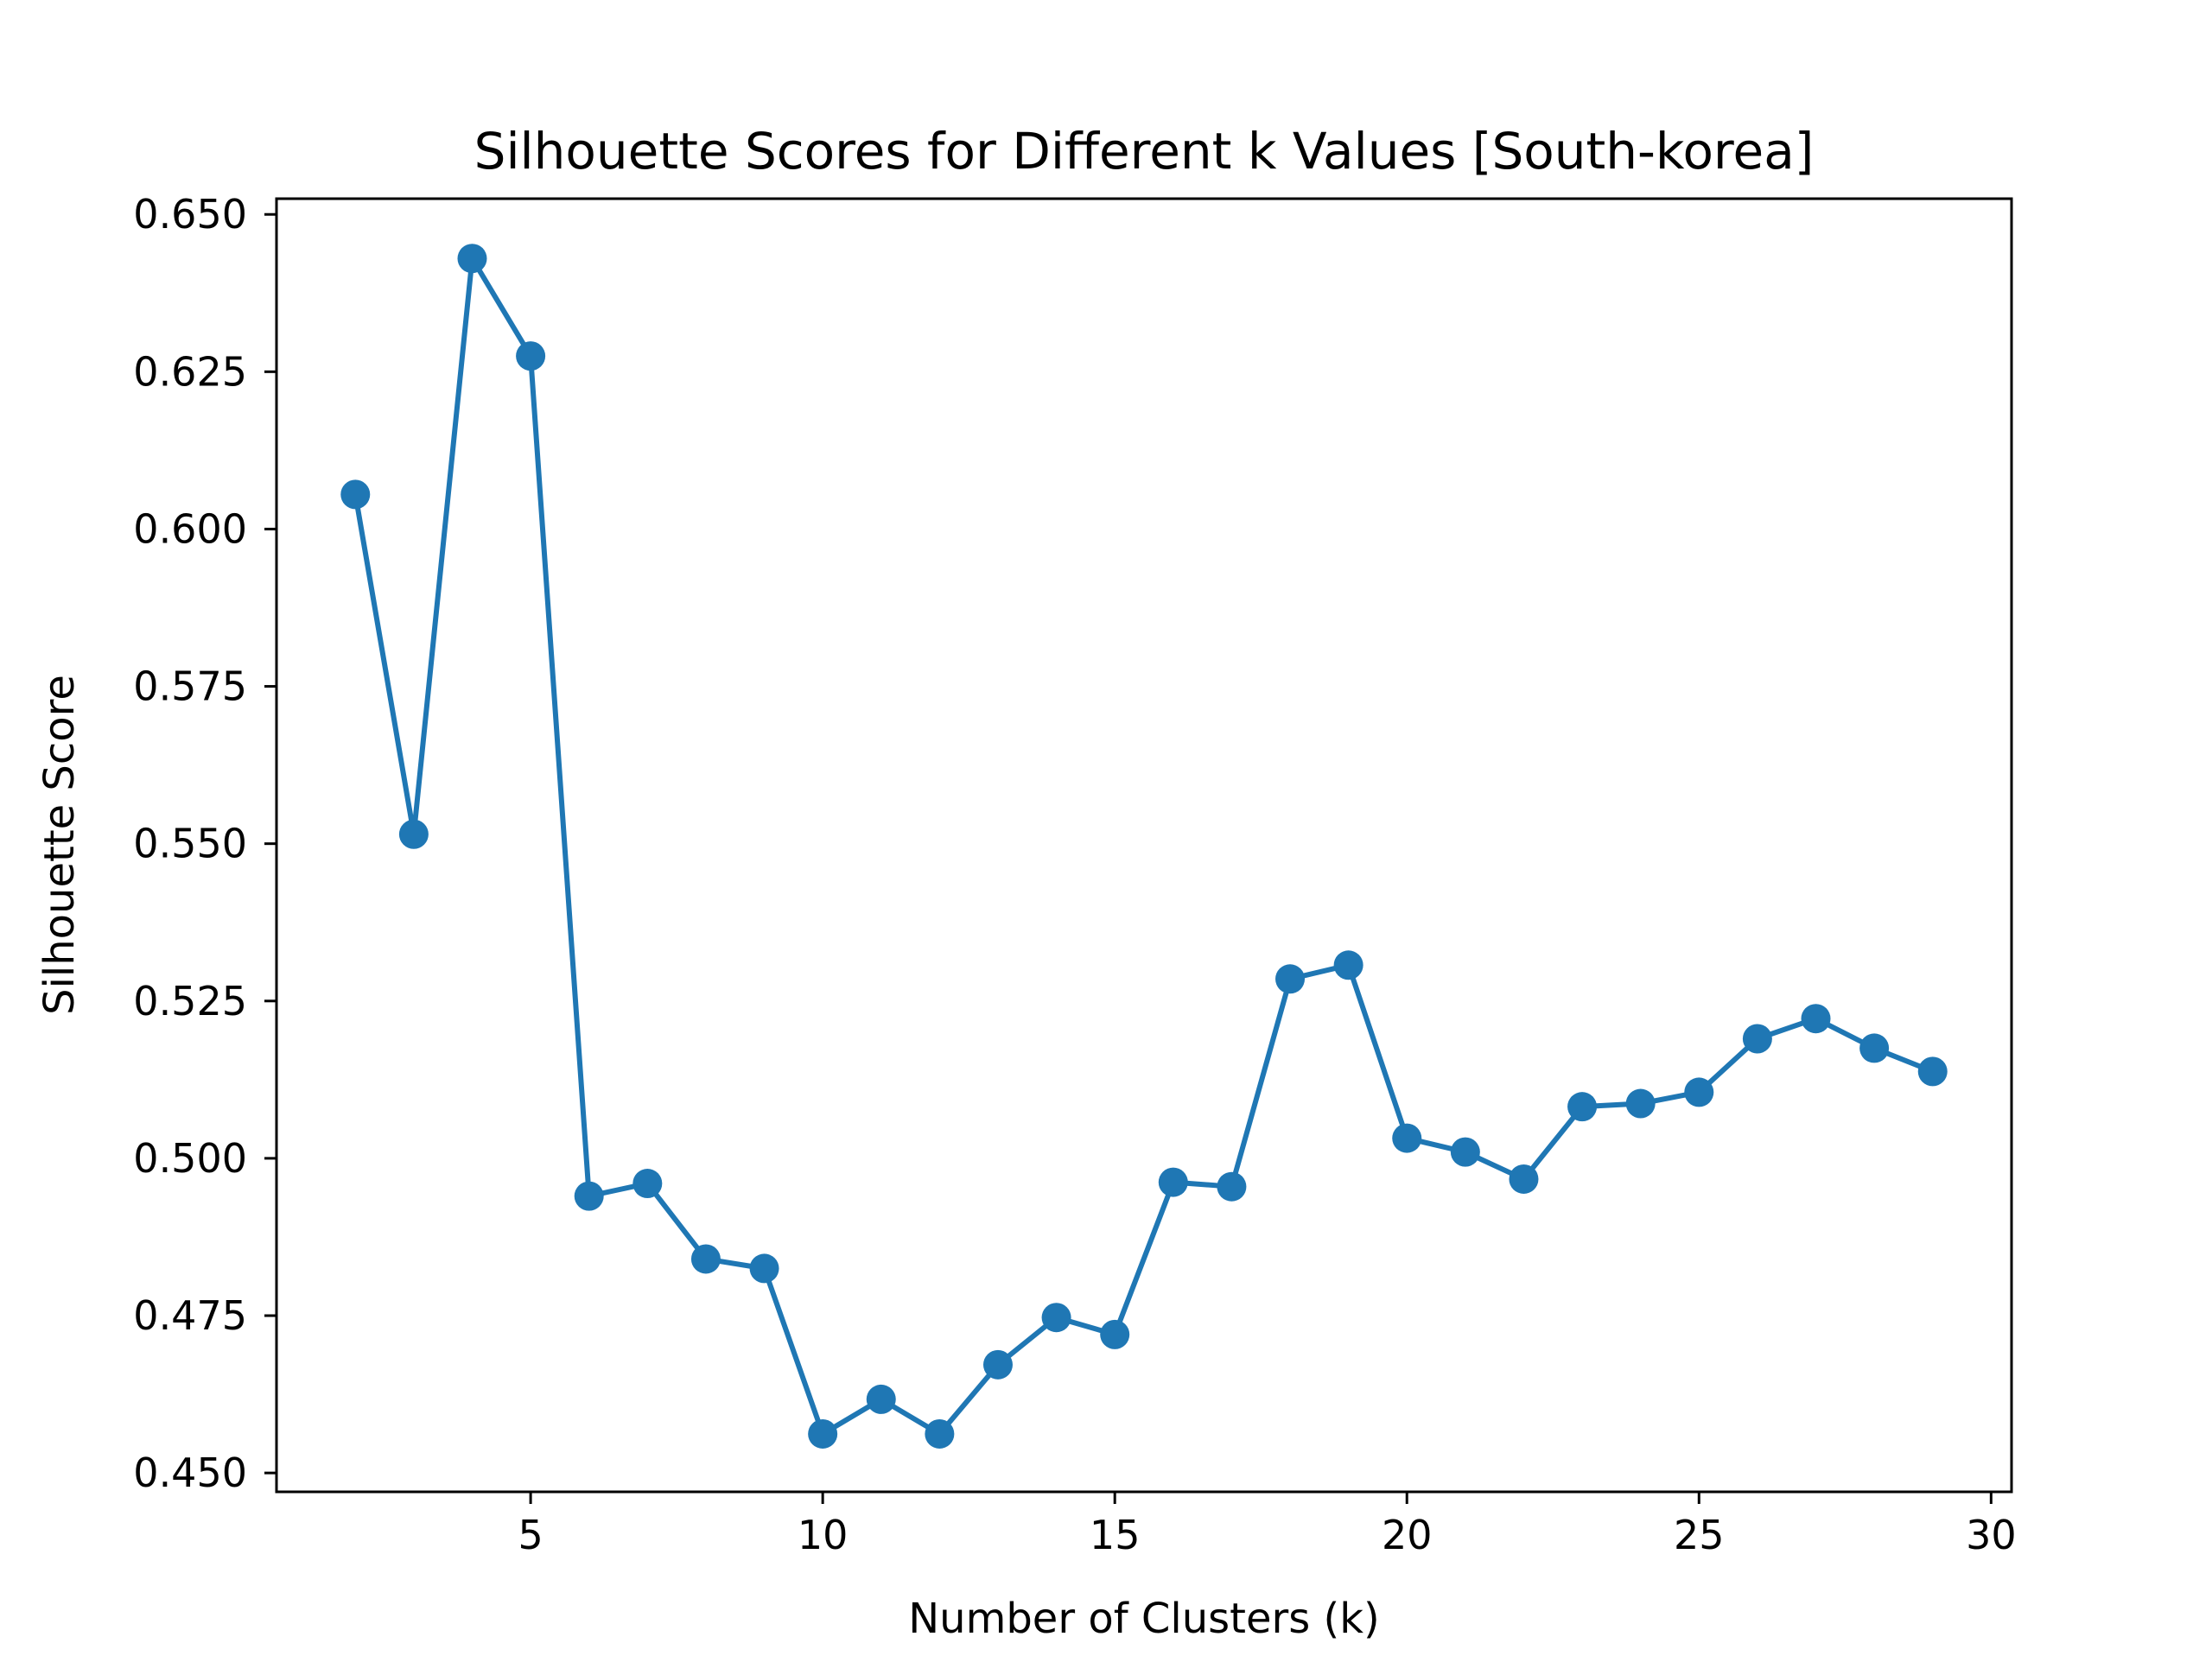 This screenshot has height=1662, width=2212. I want to click on x-tick-label: 20, so click(1407, 1535).